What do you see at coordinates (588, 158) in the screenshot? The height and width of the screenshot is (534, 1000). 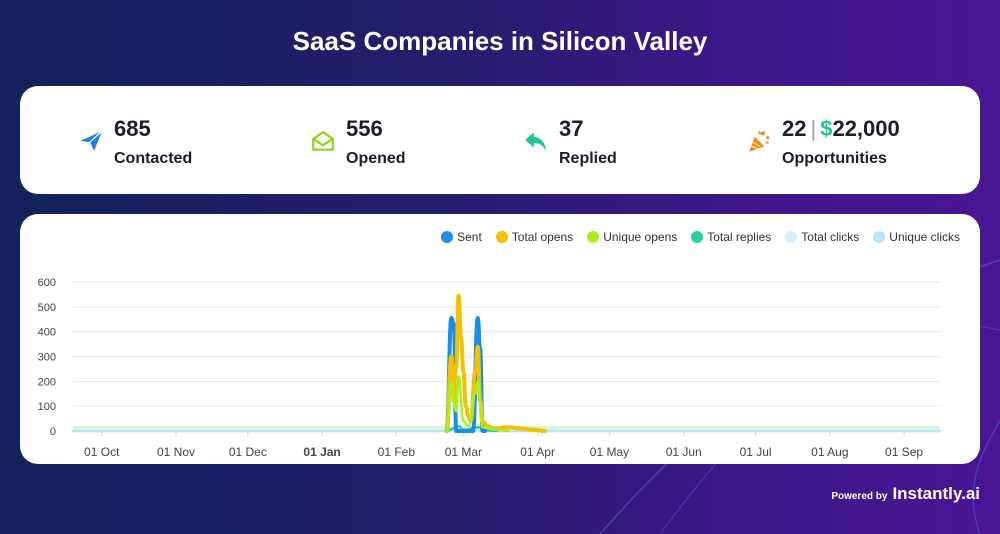 I see `replied-label: Replied` at bounding box center [588, 158].